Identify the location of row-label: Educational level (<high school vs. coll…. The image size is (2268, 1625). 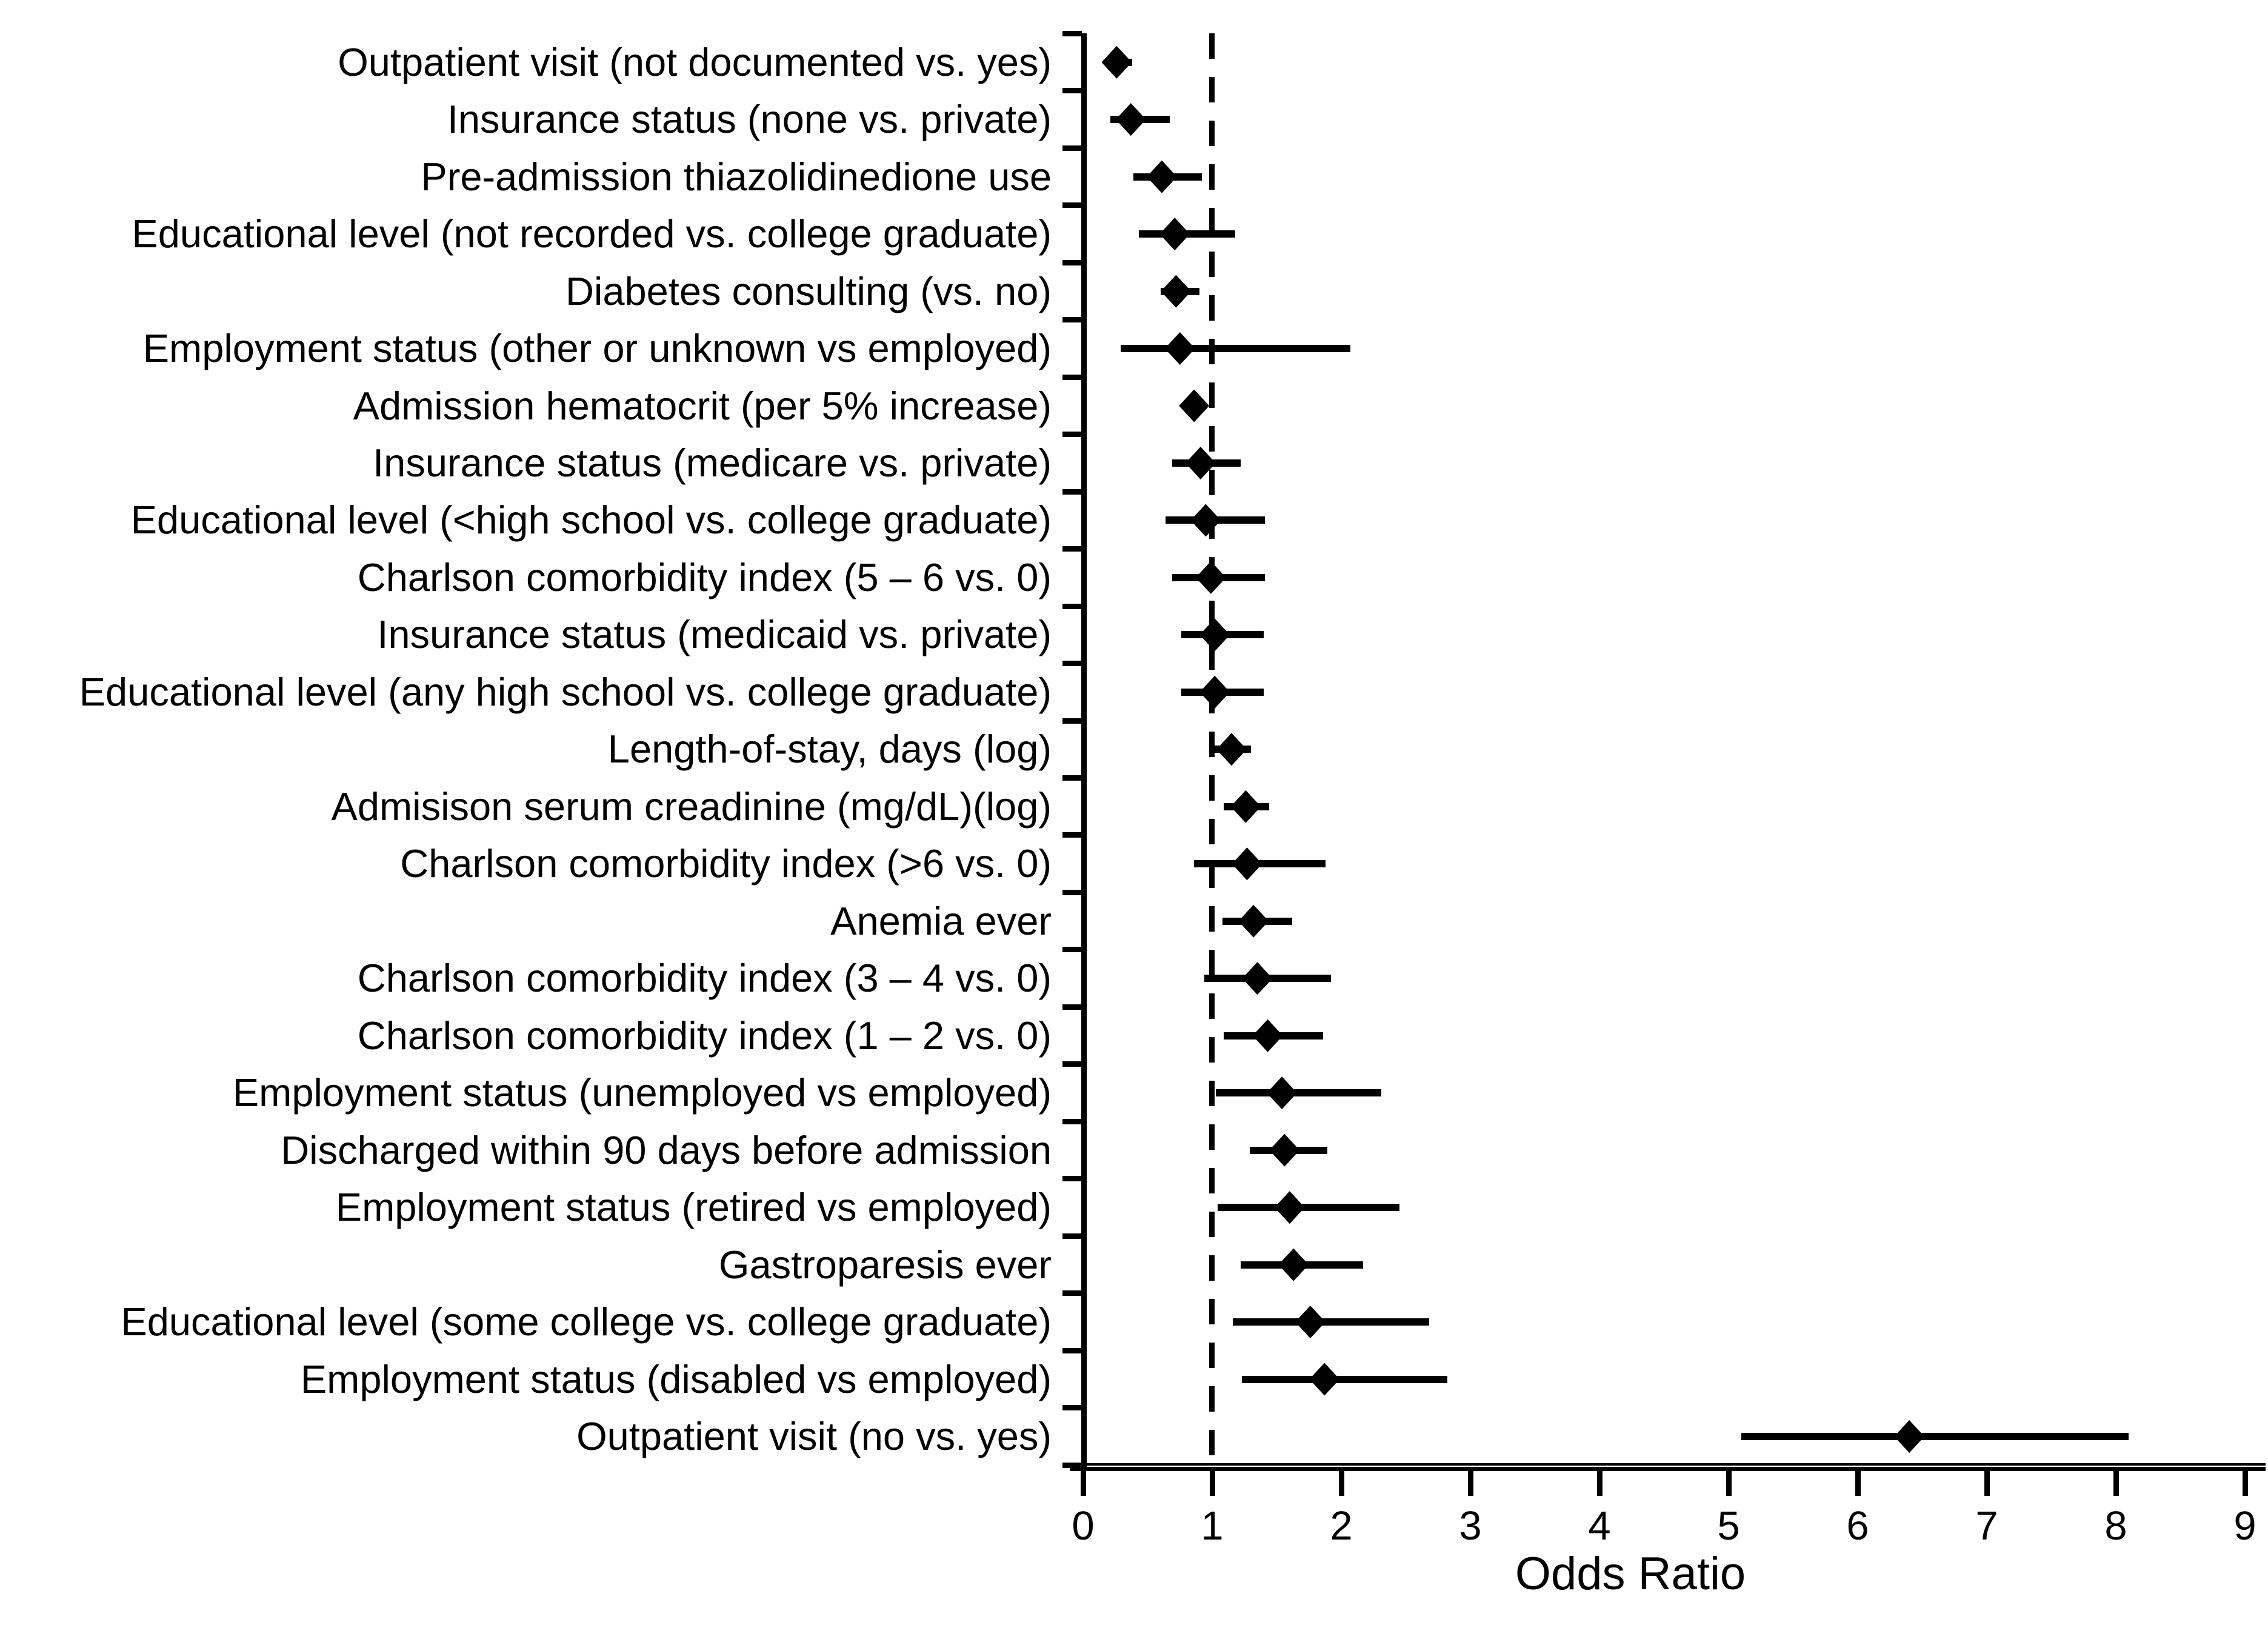
(591, 520).